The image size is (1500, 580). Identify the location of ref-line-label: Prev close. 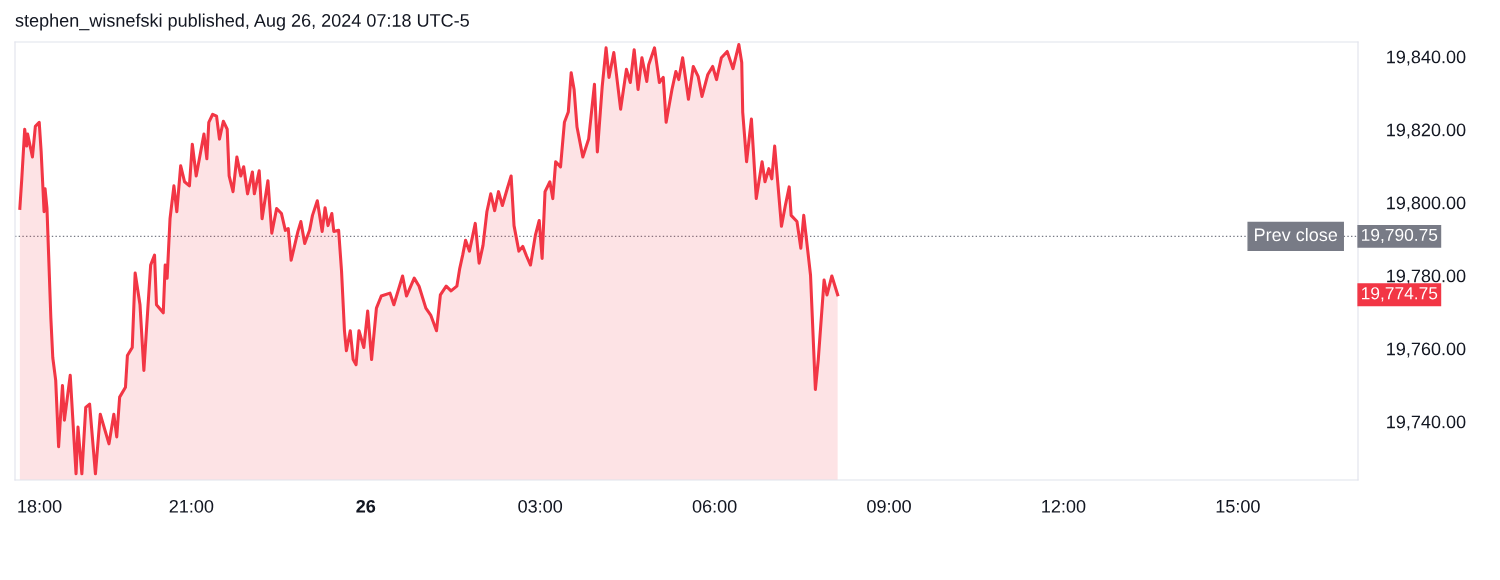
(1296, 234).